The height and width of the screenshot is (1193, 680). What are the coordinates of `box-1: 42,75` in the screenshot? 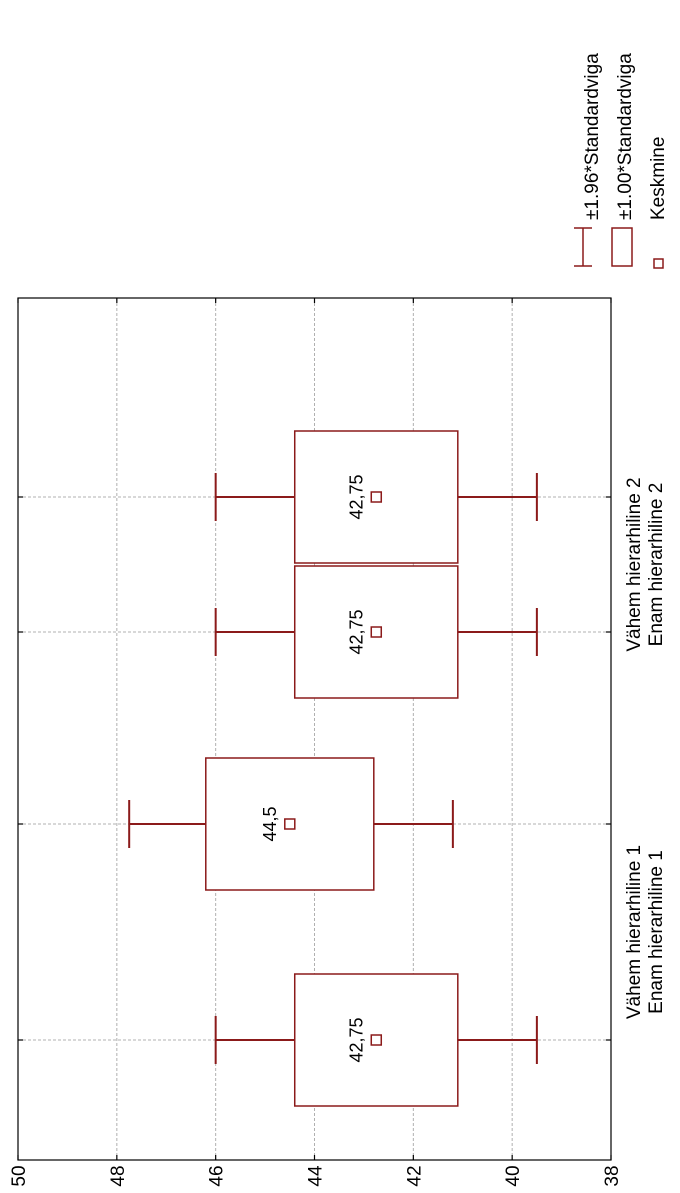 It's located at (376, 1040).